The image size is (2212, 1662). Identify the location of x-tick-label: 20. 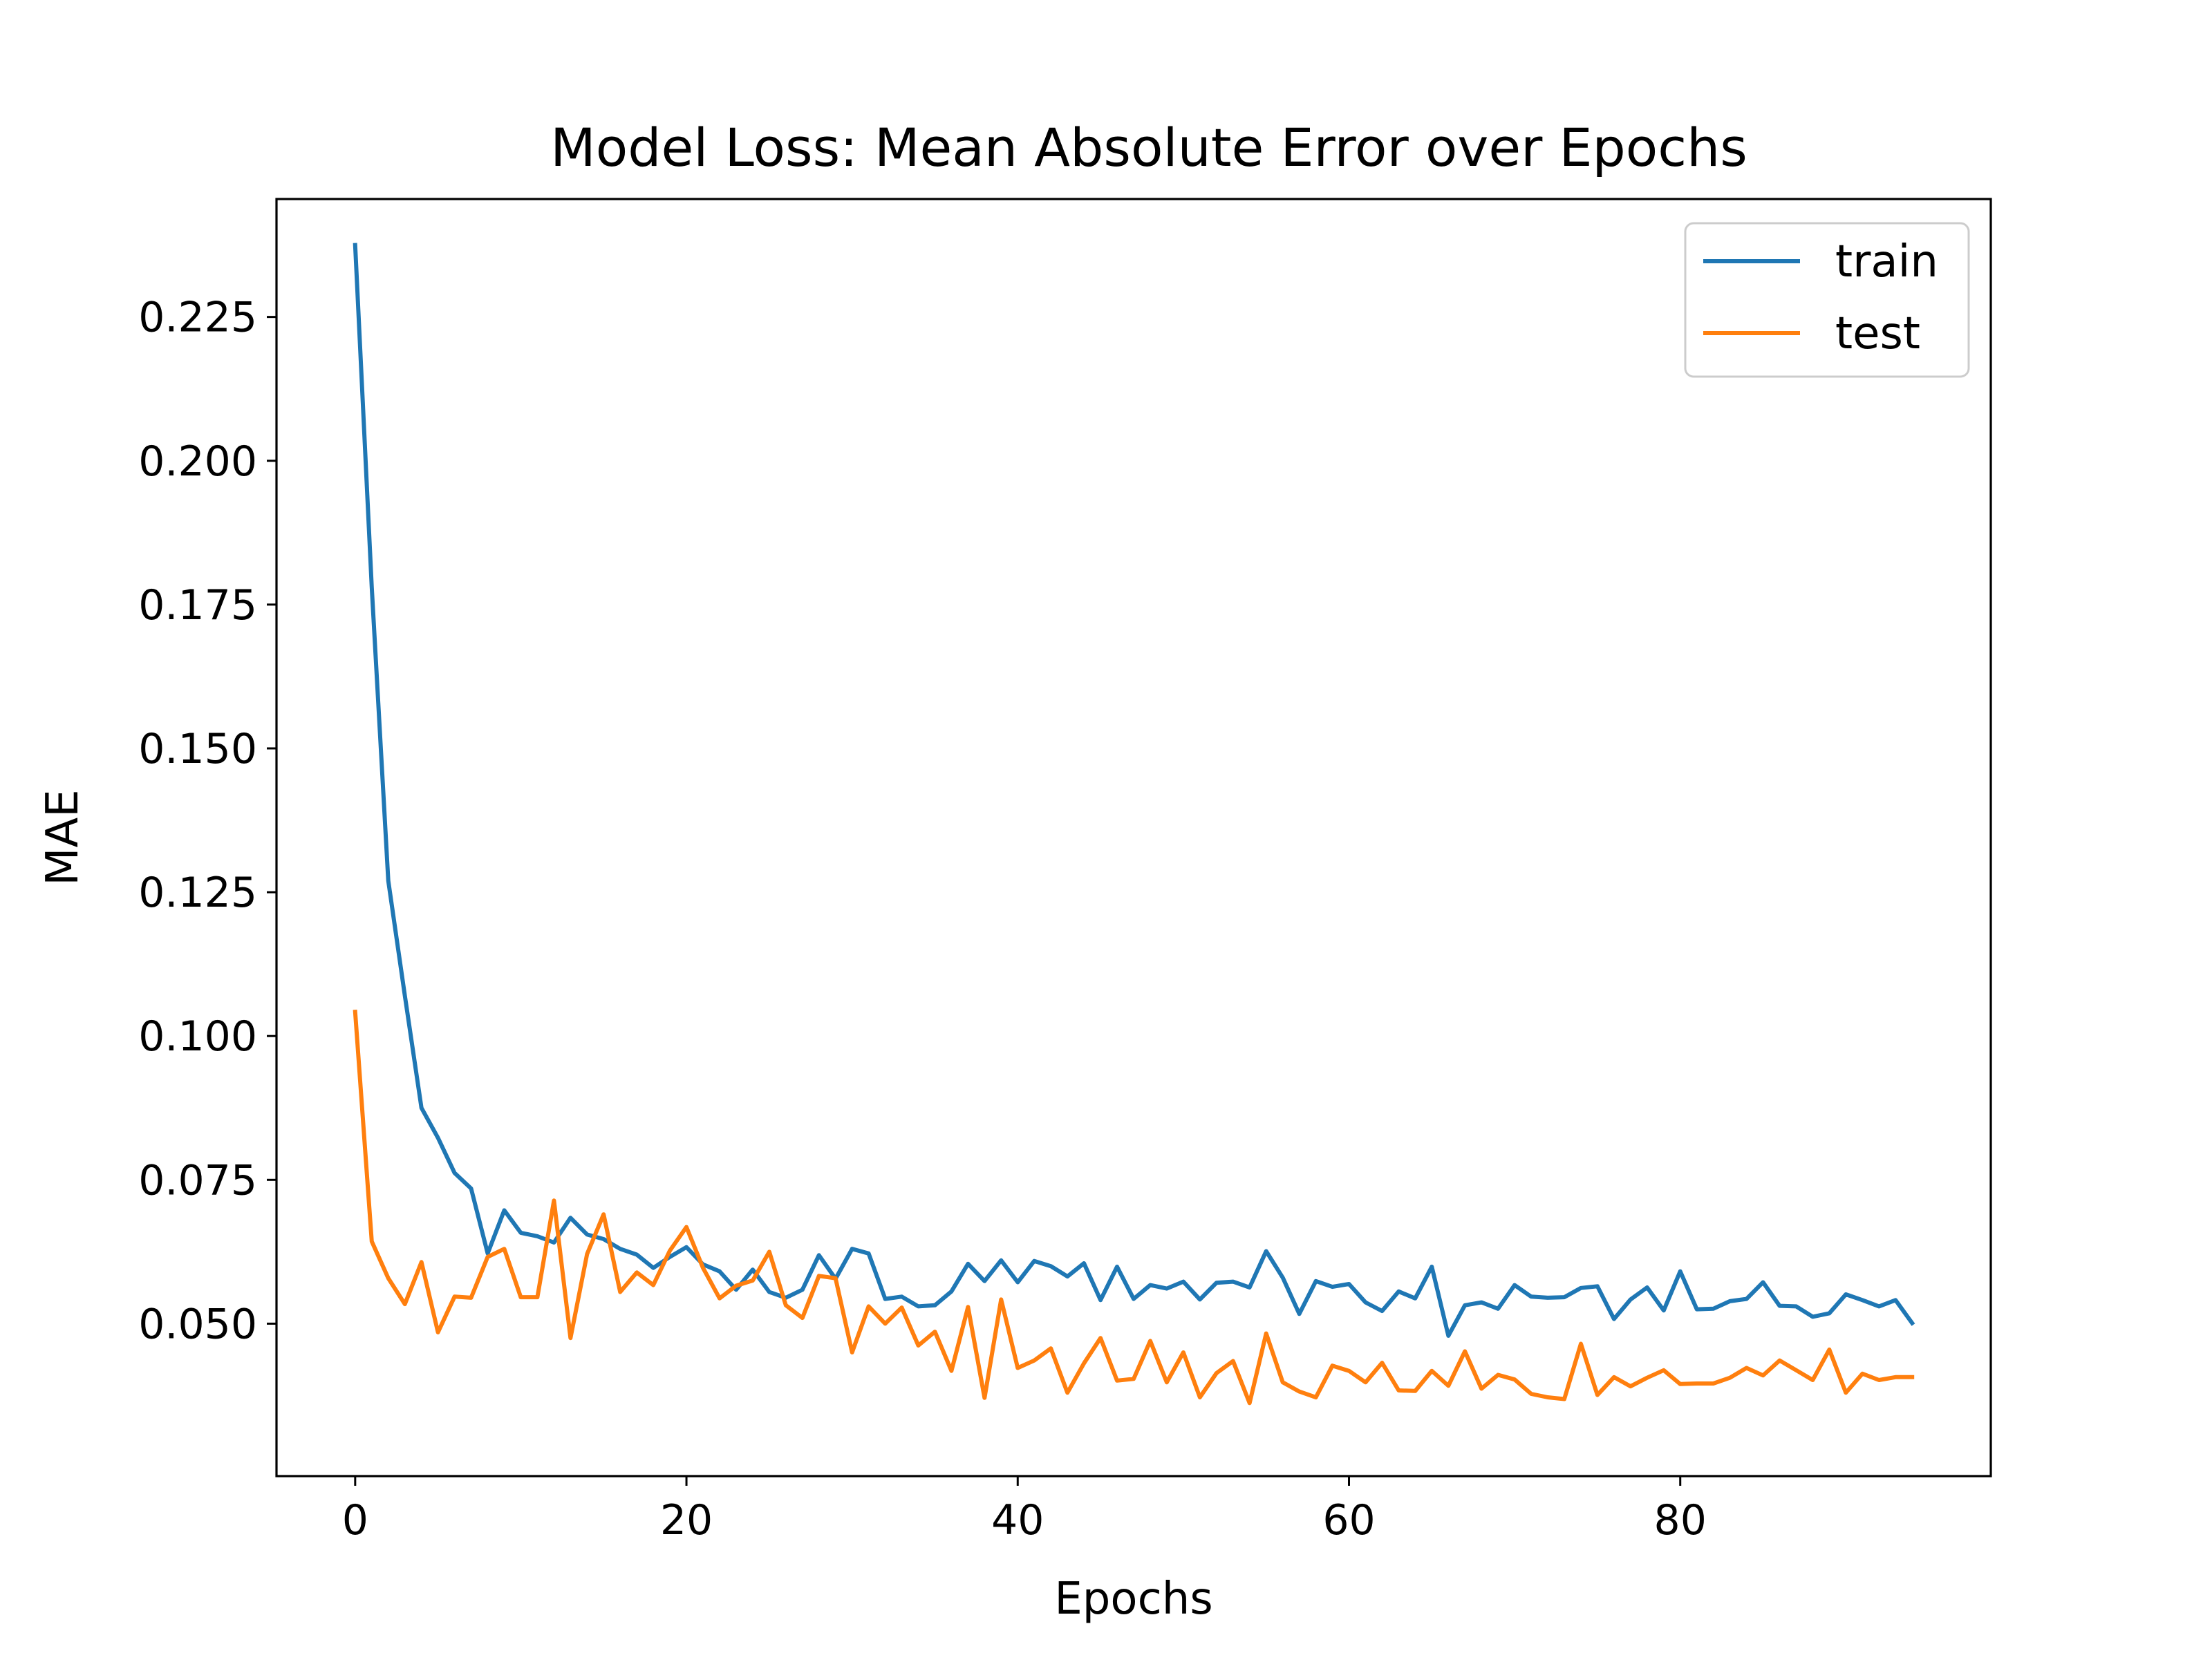
(686, 1520).